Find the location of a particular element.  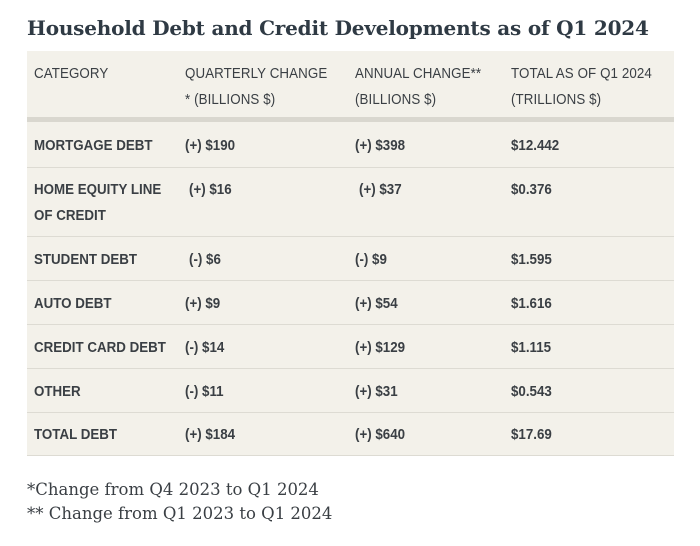

category-label: TOTAL DEBT is located at coordinates (76, 435).